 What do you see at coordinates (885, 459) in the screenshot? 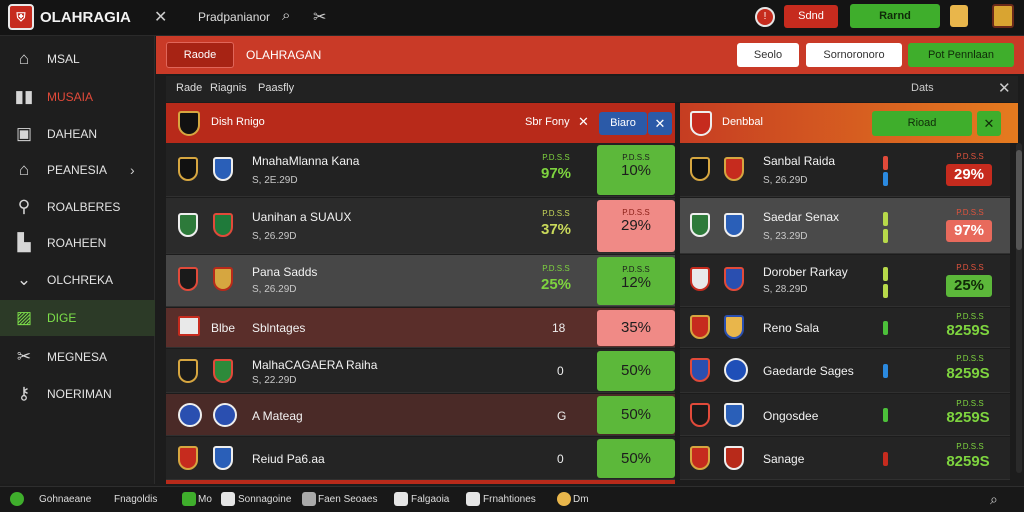
I see `trend-icon` at bounding box center [885, 459].